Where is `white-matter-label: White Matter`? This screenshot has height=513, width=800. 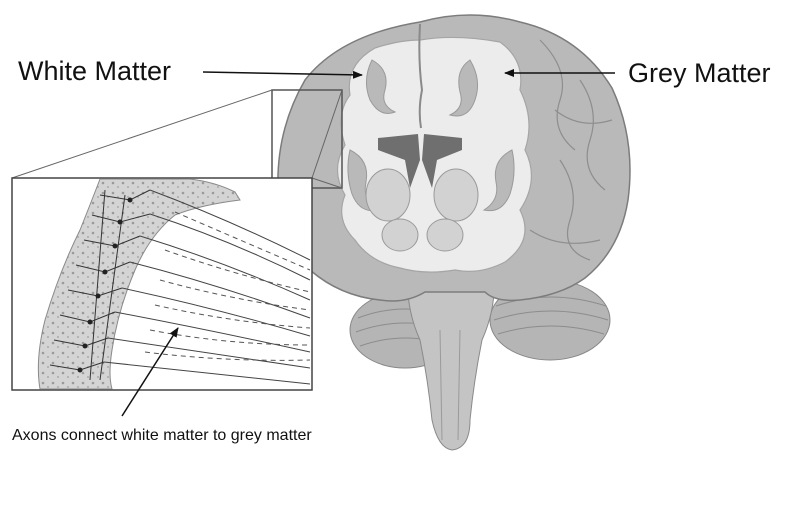
white-matter-label: White Matter is located at coordinates (94, 71).